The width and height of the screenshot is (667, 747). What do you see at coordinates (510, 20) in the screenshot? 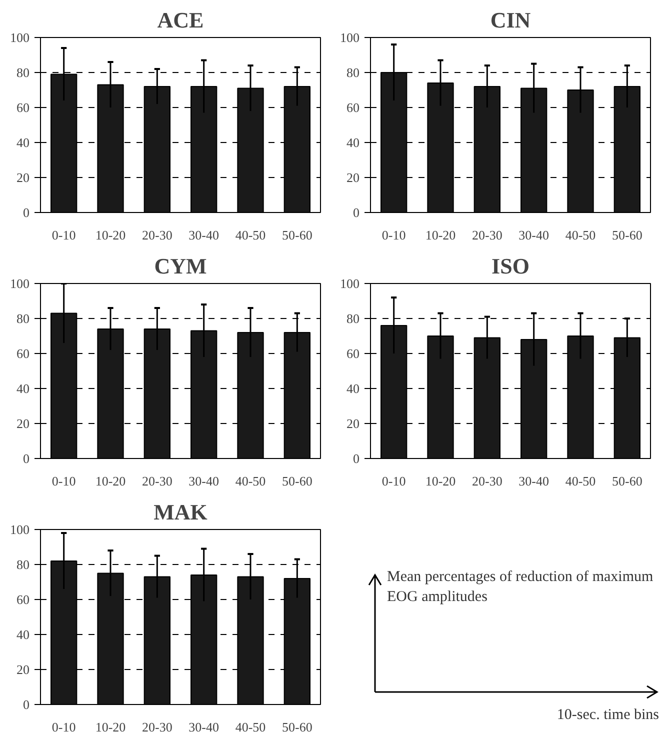
I see `chart-title: CIN` at bounding box center [510, 20].